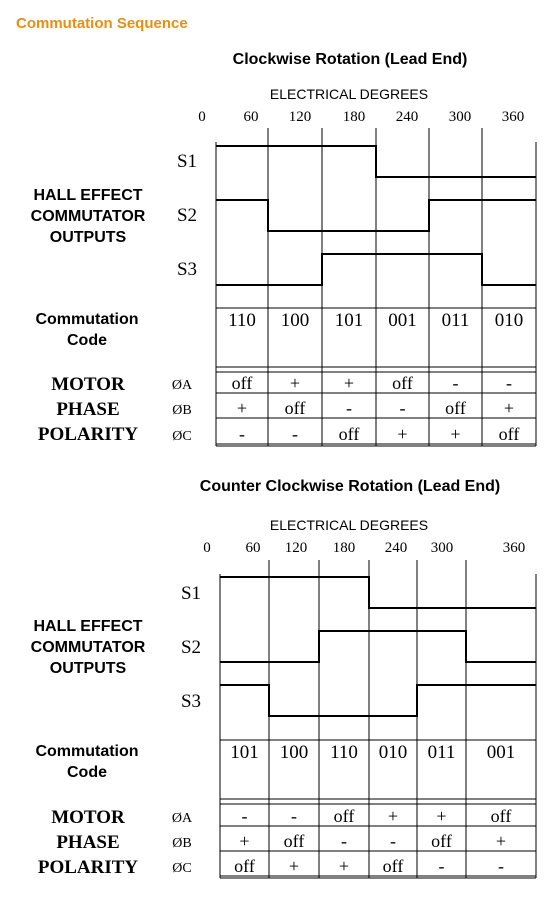 The height and width of the screenshot is (899, 557). I want to click on section-header: Commutation Sequence, so click(102, 23).